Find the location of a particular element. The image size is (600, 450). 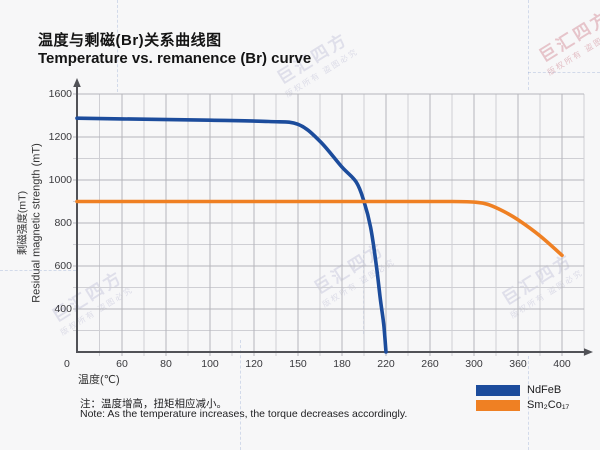

y-tick-label: 1000 is located at coordinates (60, 180).